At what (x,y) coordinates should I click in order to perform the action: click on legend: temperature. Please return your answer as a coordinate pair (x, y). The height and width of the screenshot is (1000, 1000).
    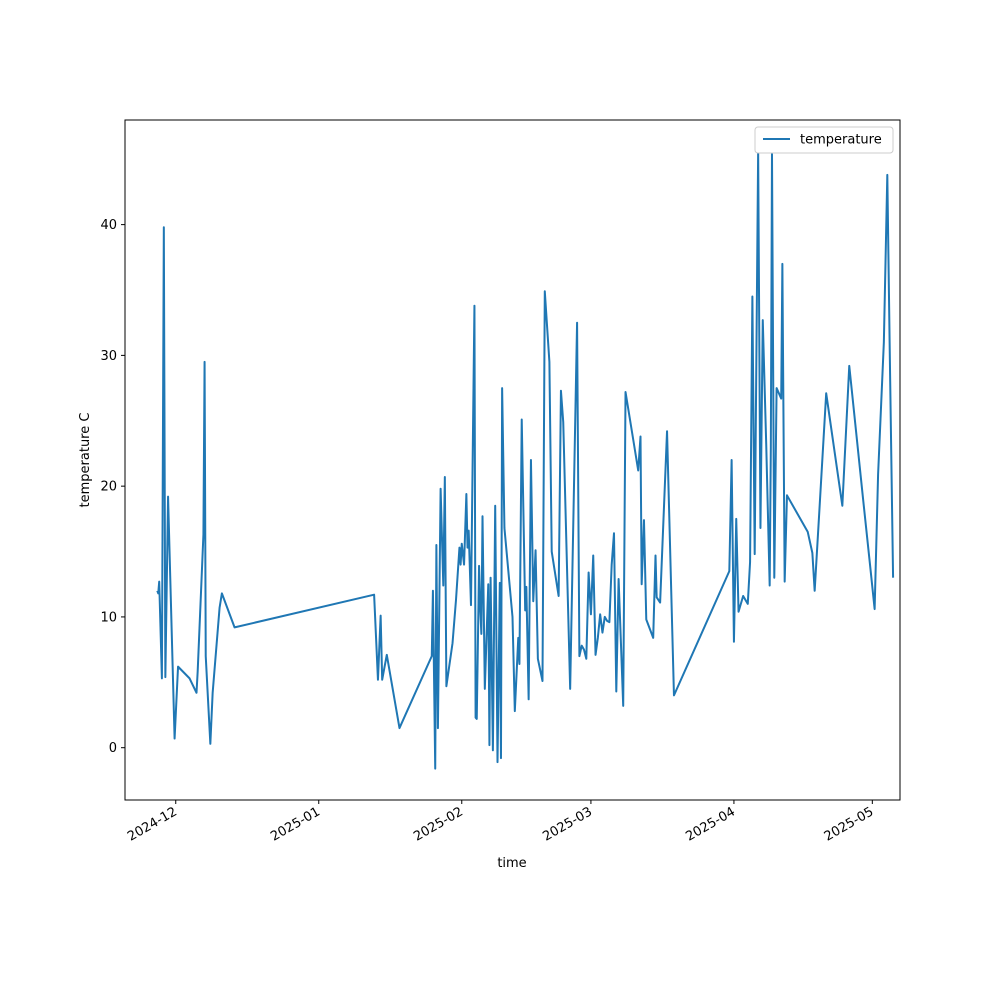
    Looking at the image, I should click on (824, 140).